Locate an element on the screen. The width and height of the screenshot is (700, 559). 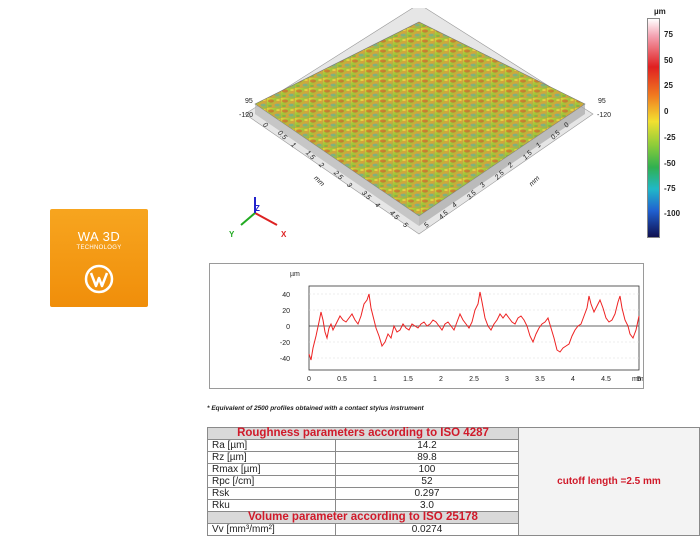
param-name: Vv [mm³/mm²] is located at coordinates (271, 529).